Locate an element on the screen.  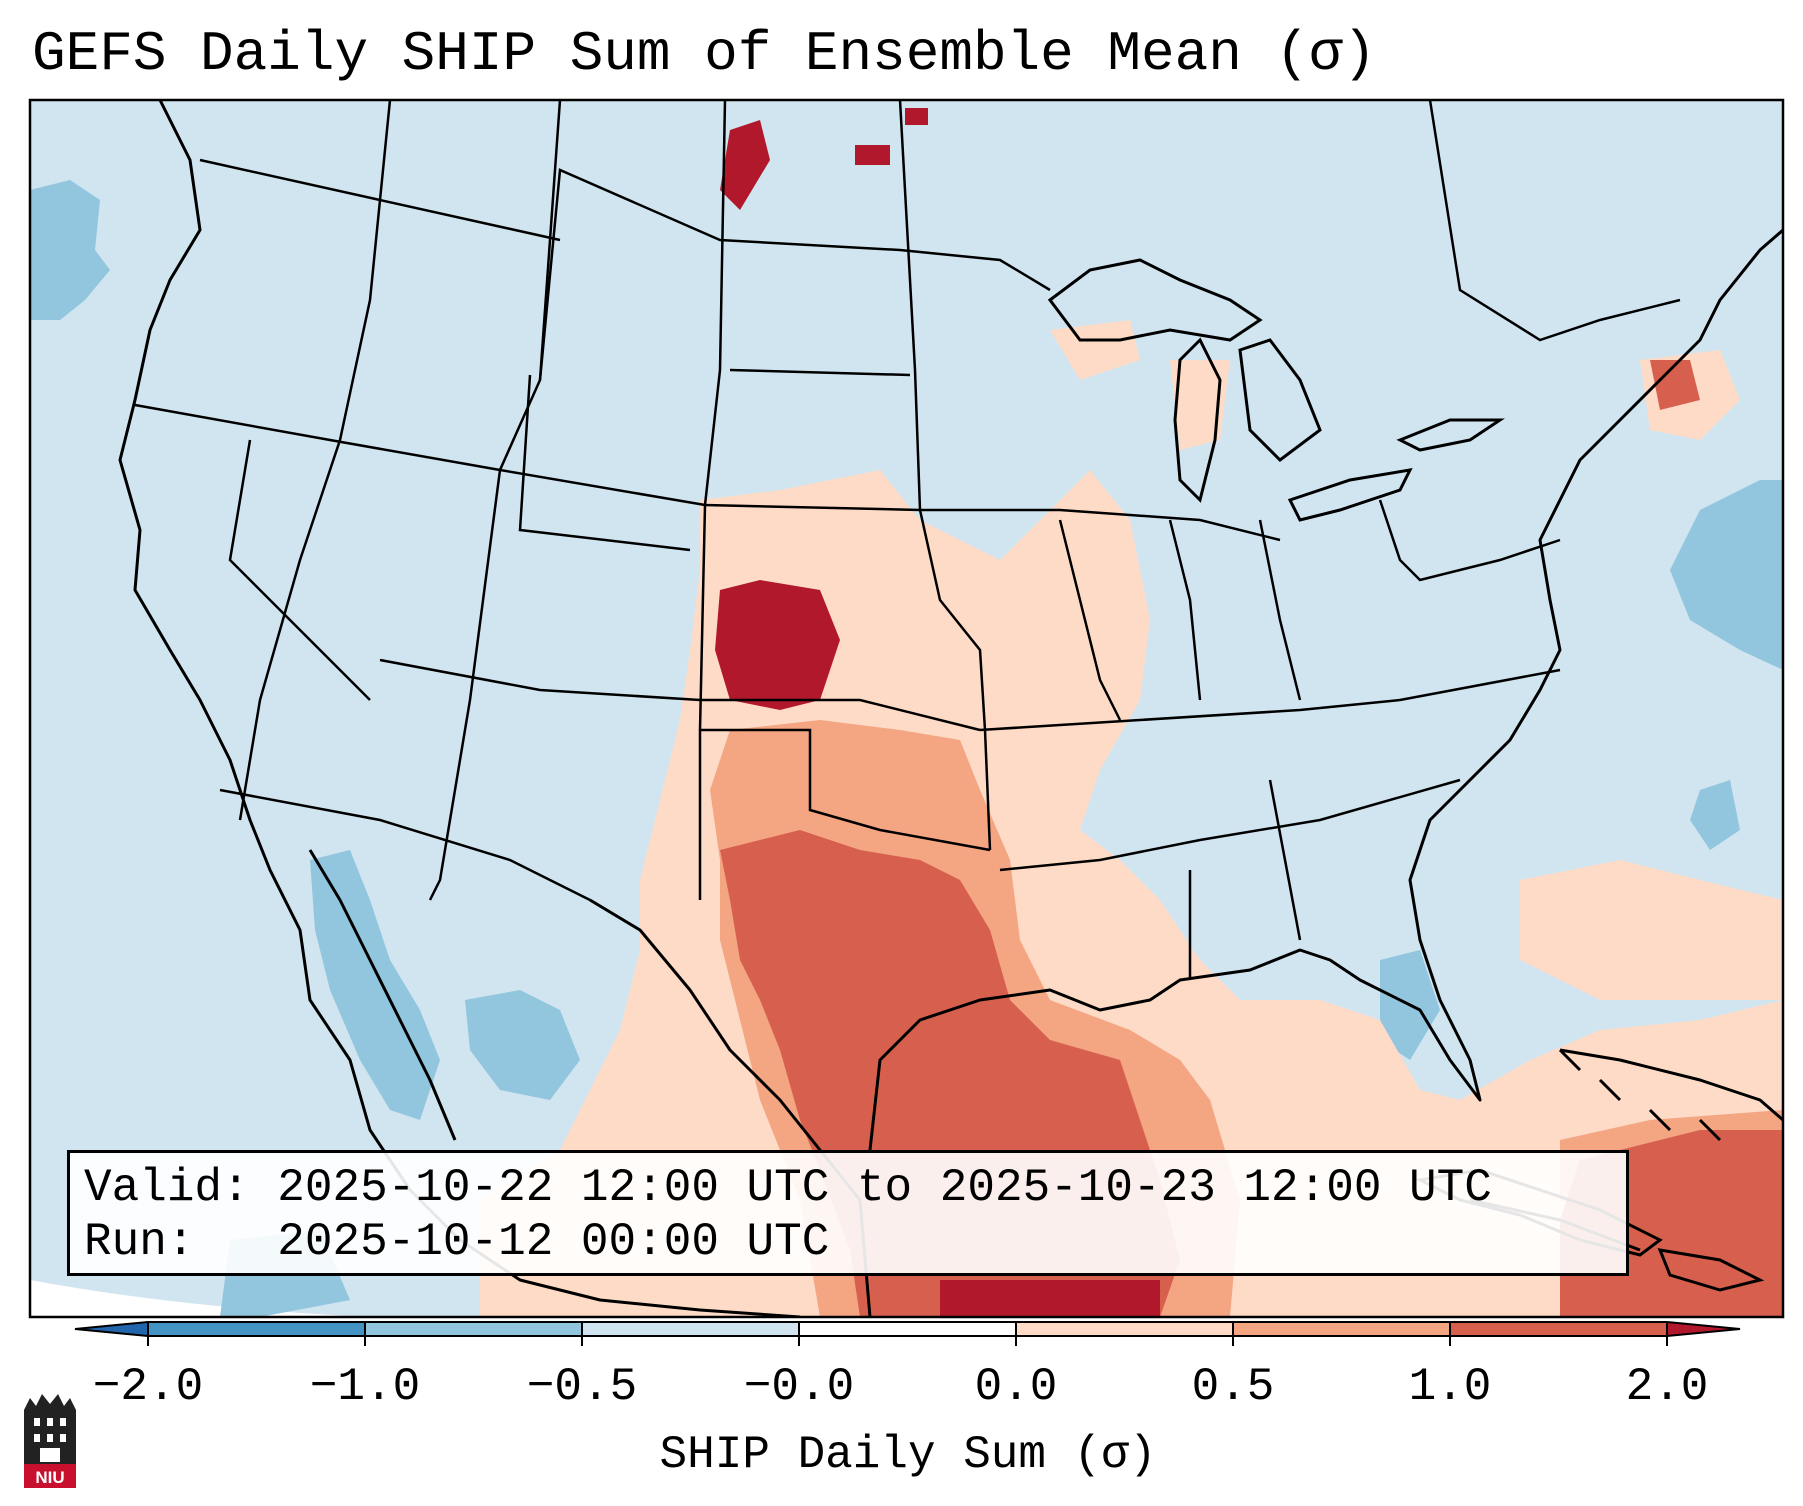
logo-windows-icon is located at coordinates (50, 1440).